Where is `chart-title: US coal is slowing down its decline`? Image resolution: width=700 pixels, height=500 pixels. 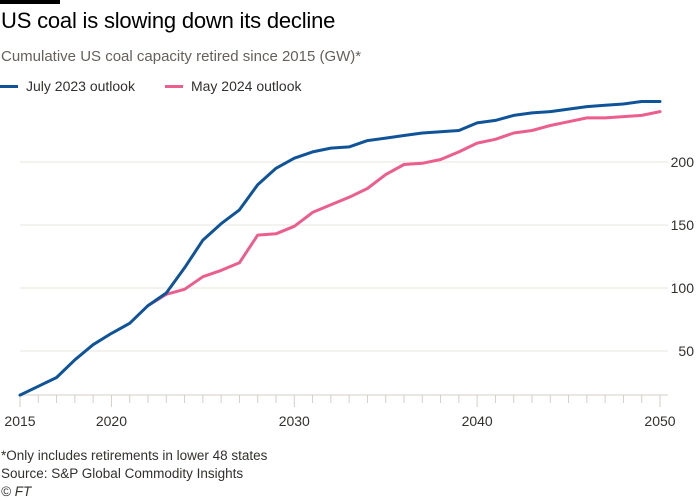
chart-title: US coal is slowing down its decline is located at coordinates (168, 20).